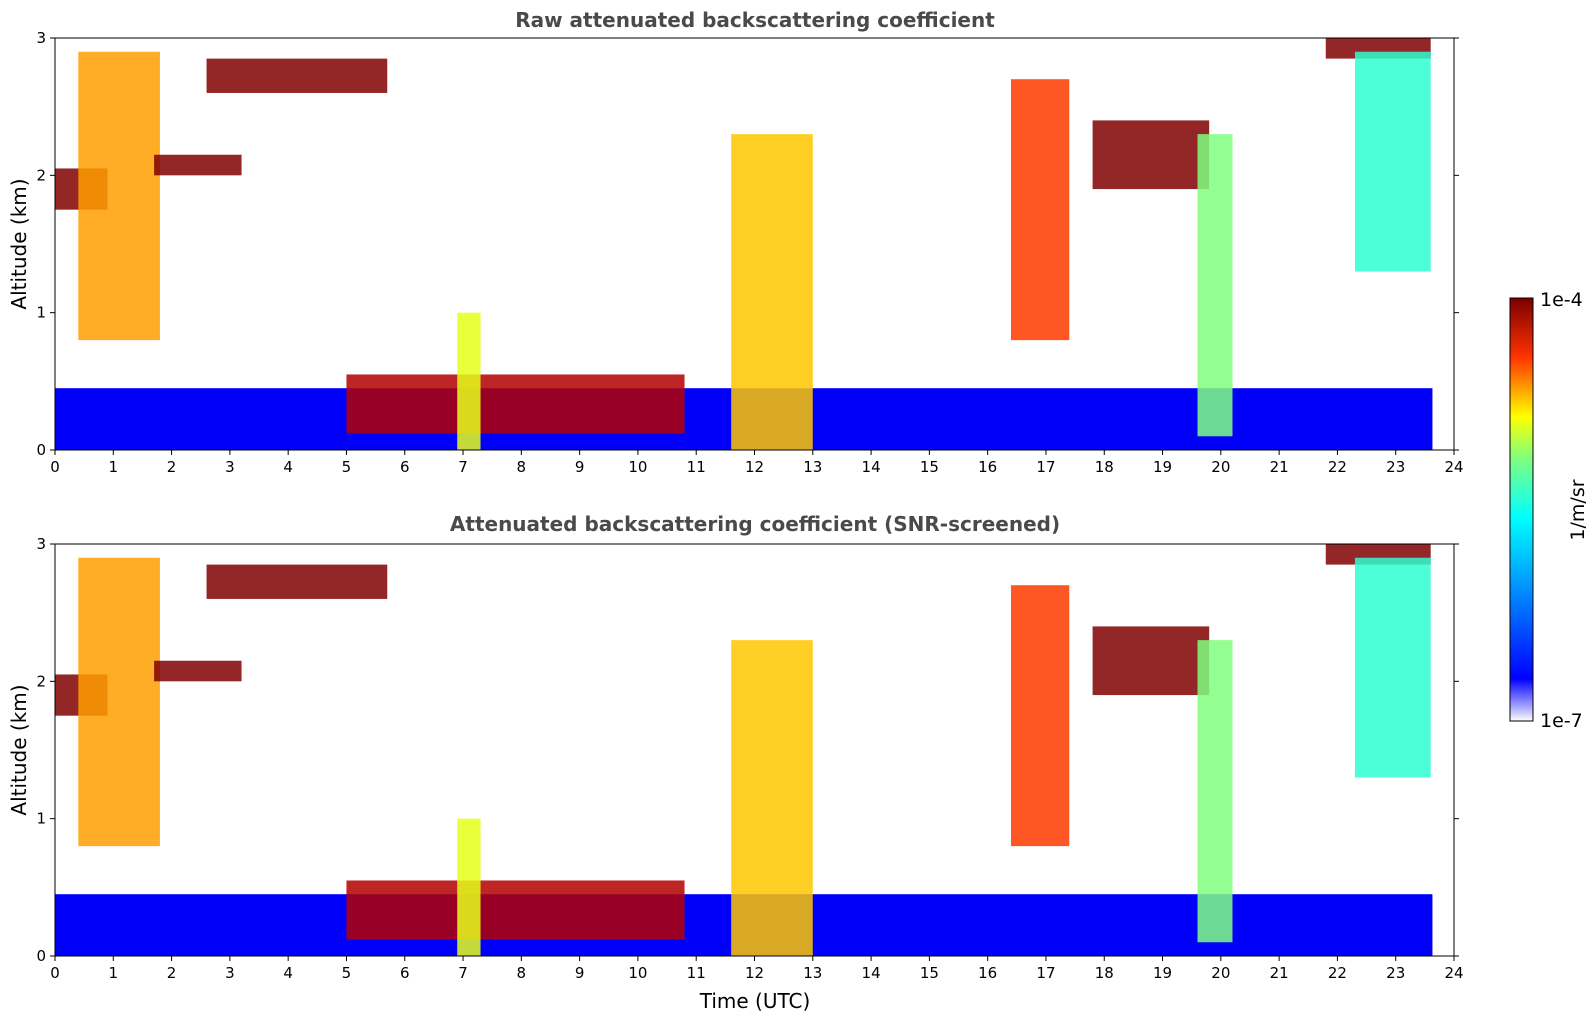 The image size is (1595, 1020). Describe the element at coordinates (1561, 300) in the screenshot. I see `colorbar-max-label: 1e-4` at that location.